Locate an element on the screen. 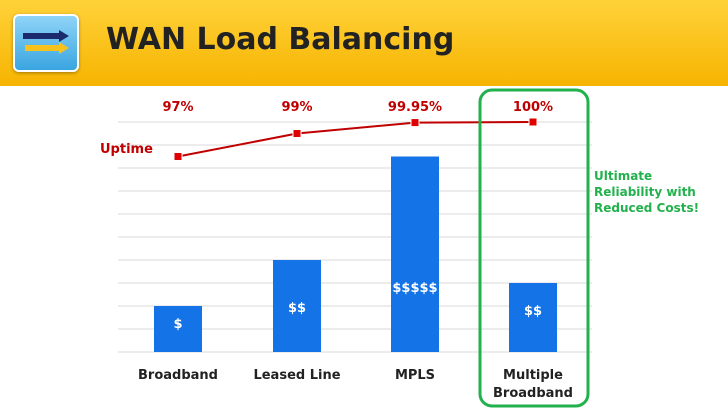 Image resolution: width=728 pixels, height=410 pixels. annotation-text: Reduced Costs! is located at coordinates (646, 208).